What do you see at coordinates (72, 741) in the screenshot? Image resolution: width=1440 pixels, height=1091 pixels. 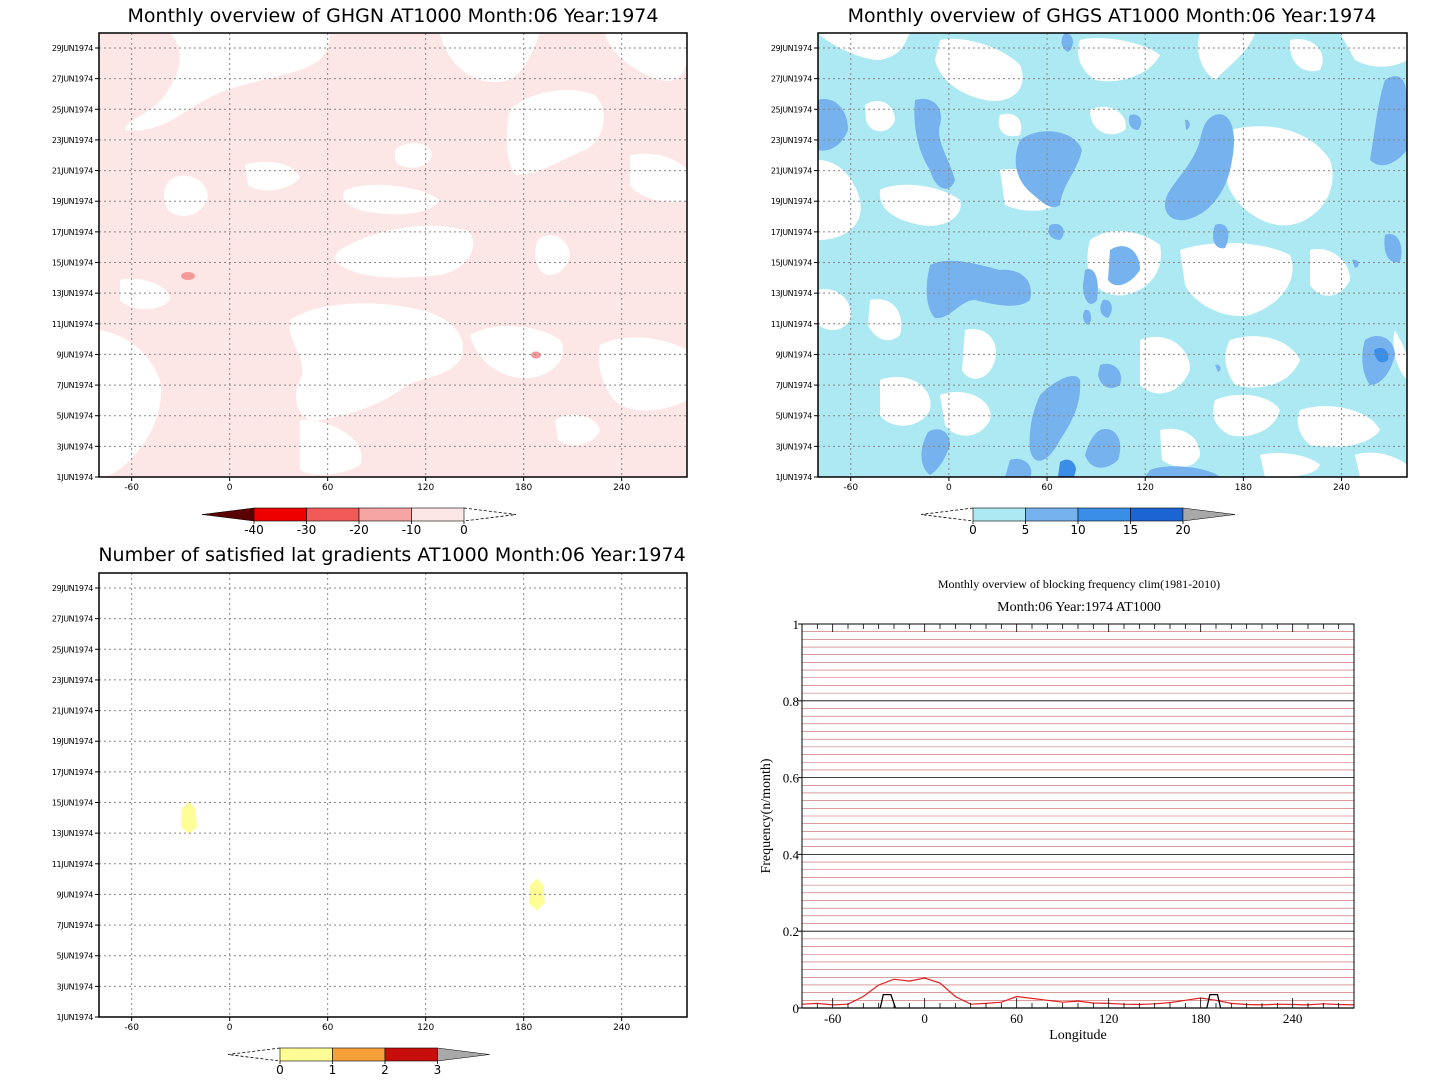 I see `lat-ytick-label: 19JUN1974` at bounding box center [72, 741].